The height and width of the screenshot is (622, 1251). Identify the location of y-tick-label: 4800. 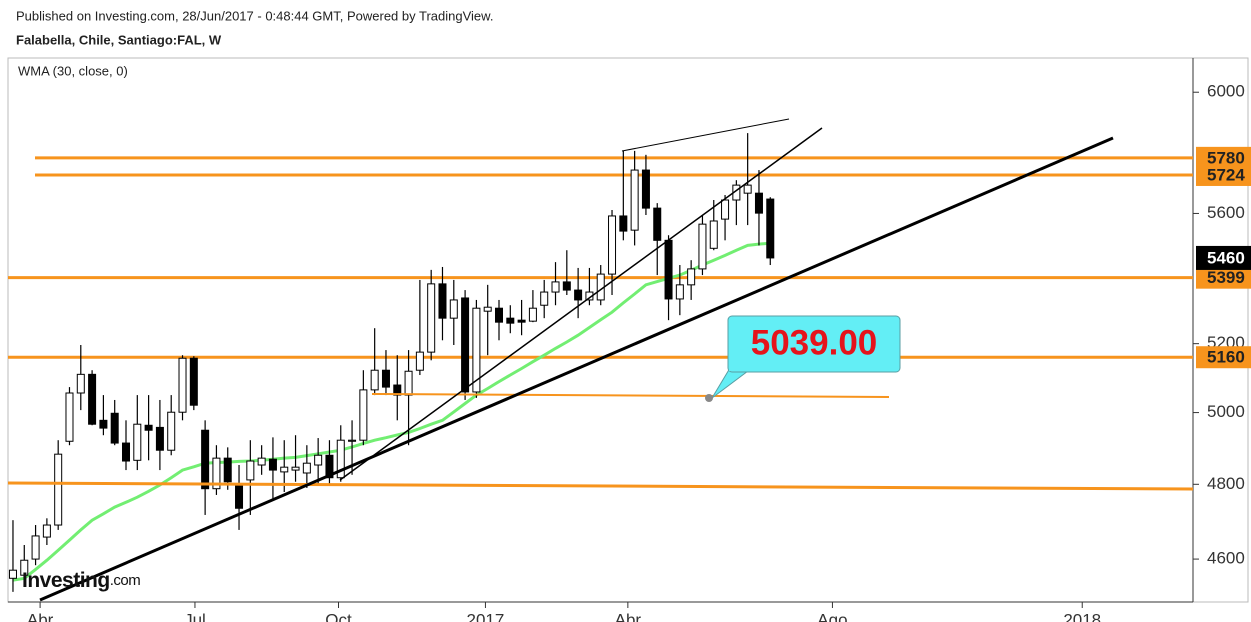
(1226, 483).